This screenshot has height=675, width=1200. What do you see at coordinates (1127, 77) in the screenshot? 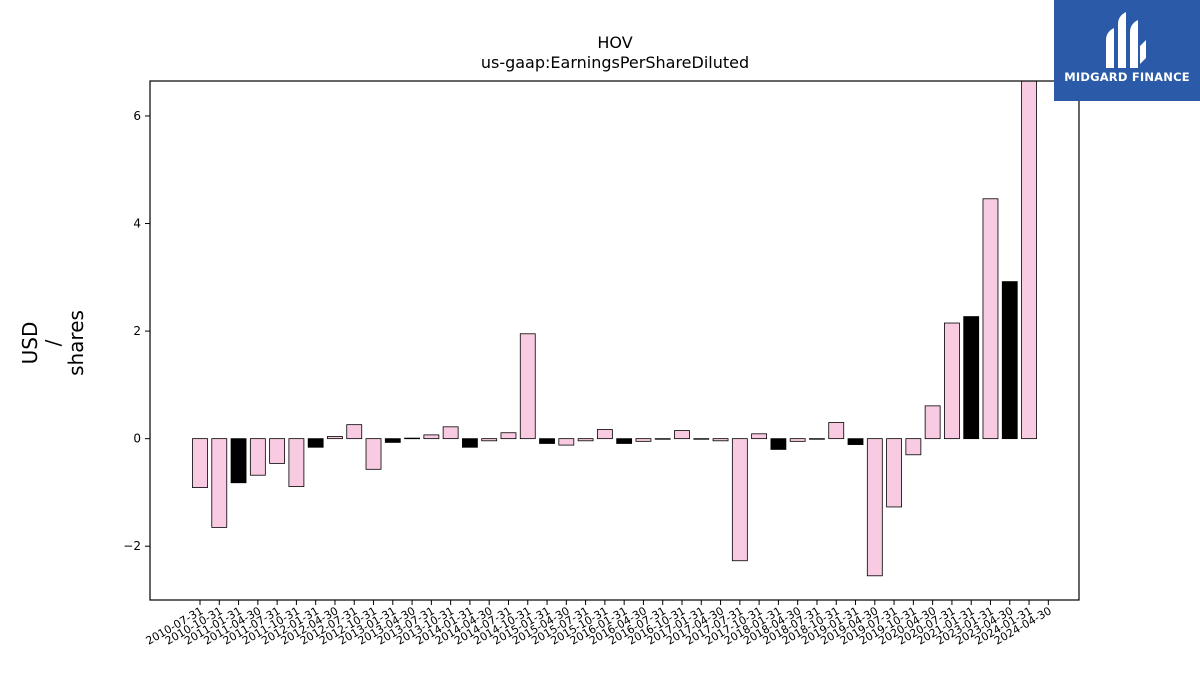
I see `logo-text: MIDGARD FINANCE` at bounding box center [1127, 77].